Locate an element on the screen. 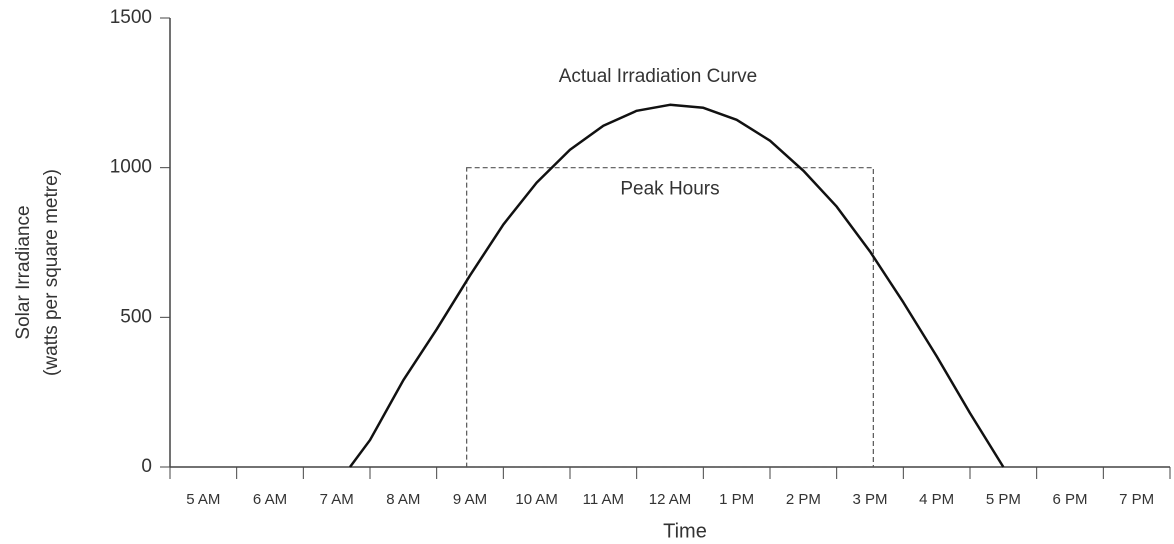 Image resolution: width=1174 pixels, height=544 pixels. x-tick-label: 11 AM is located at coordinates (603, 499).